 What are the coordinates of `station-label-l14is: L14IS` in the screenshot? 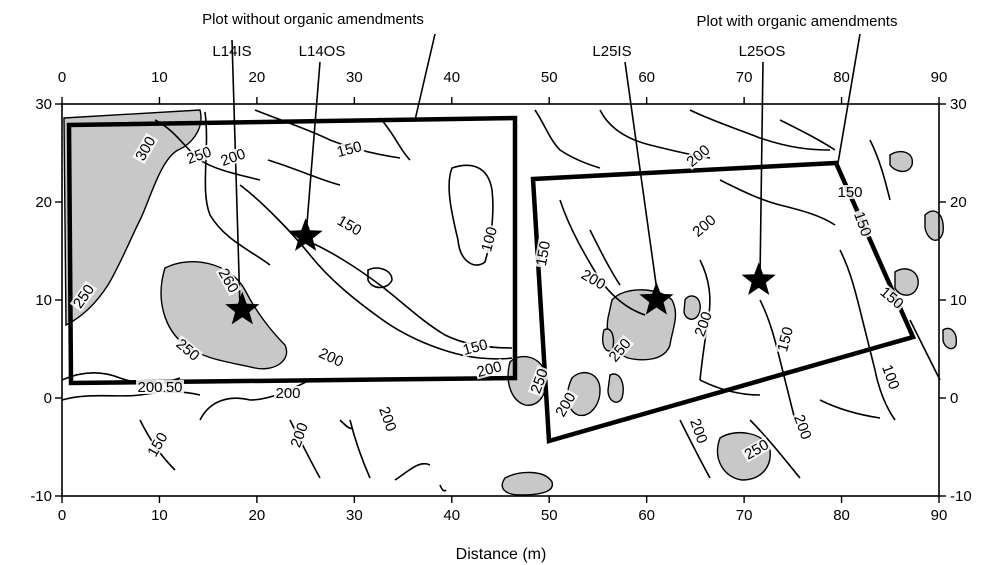 It's located at (231, 51).